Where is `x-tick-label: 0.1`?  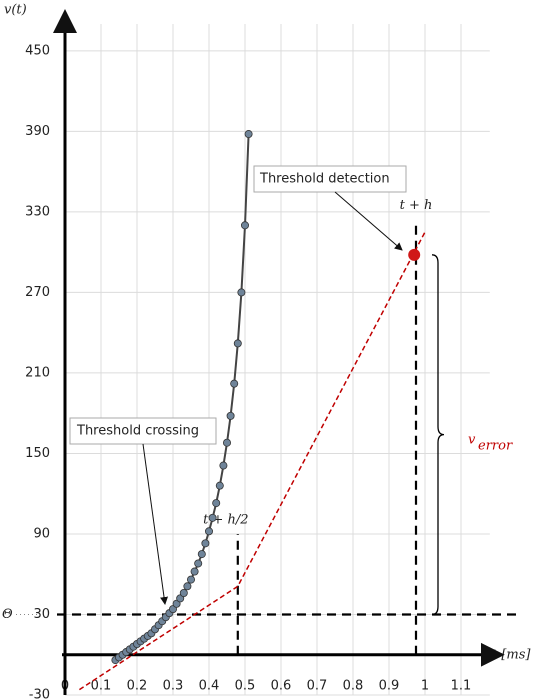
x-tick-label: 0.1 is located at coordinates (101, 686).